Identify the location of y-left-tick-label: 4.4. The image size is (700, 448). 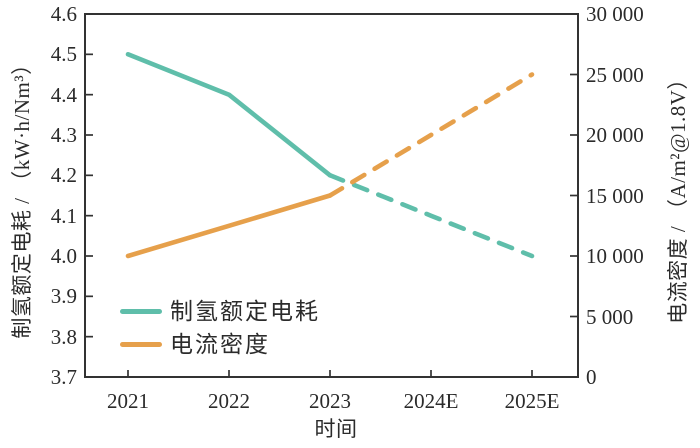
(63, 94).